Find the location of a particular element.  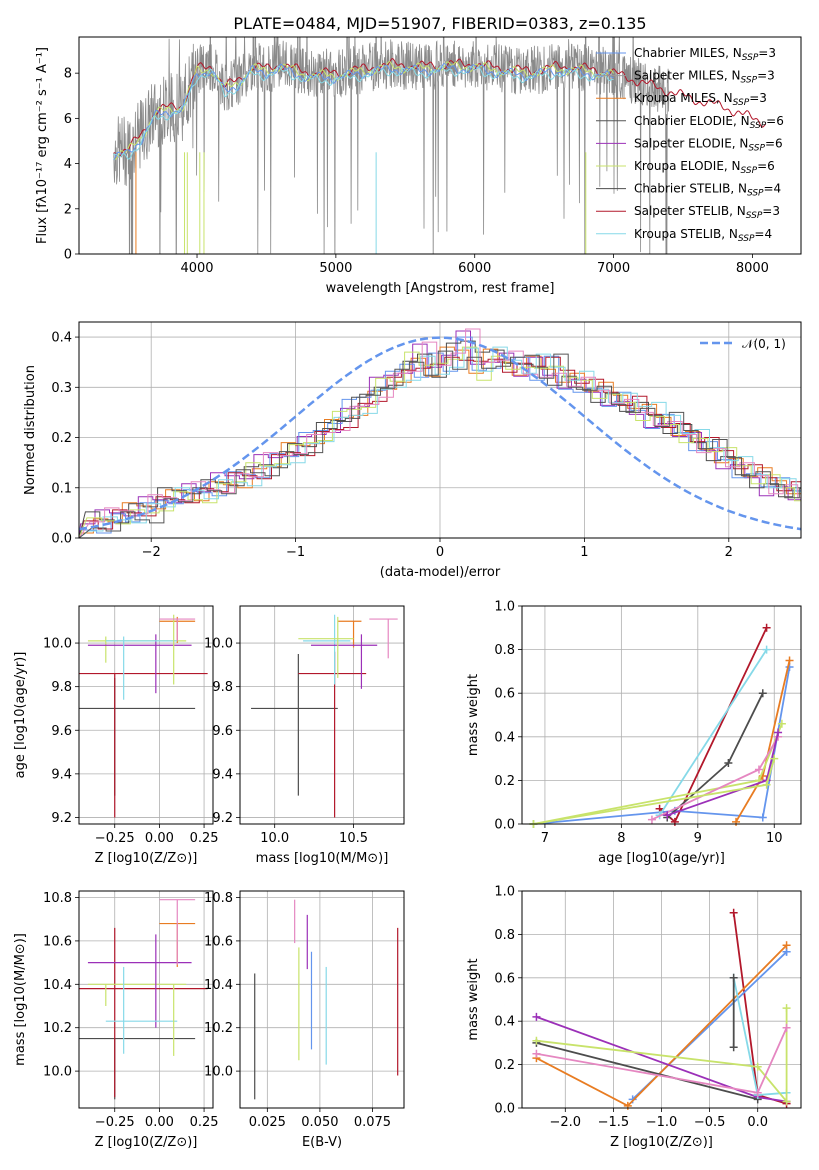

legend-value: =4 is located at coordinates (773, 189).